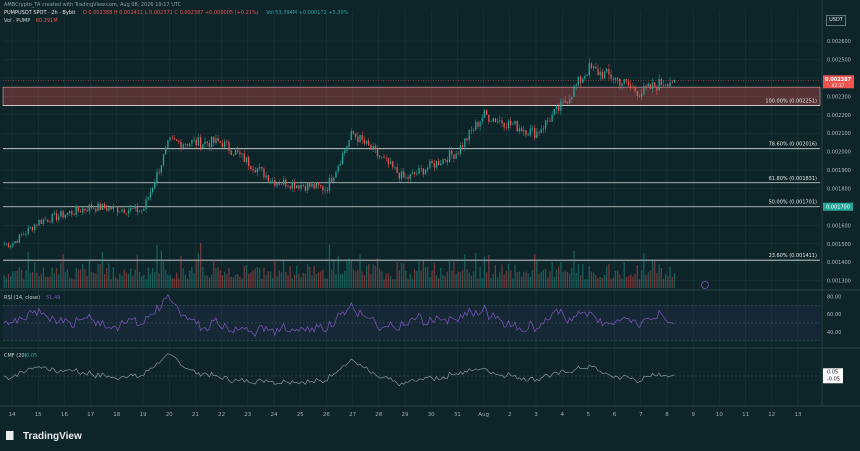  Describe the element at coordinates (839, 153) in the screenshot. I see `price-axis-label: 0.002000` at that location.